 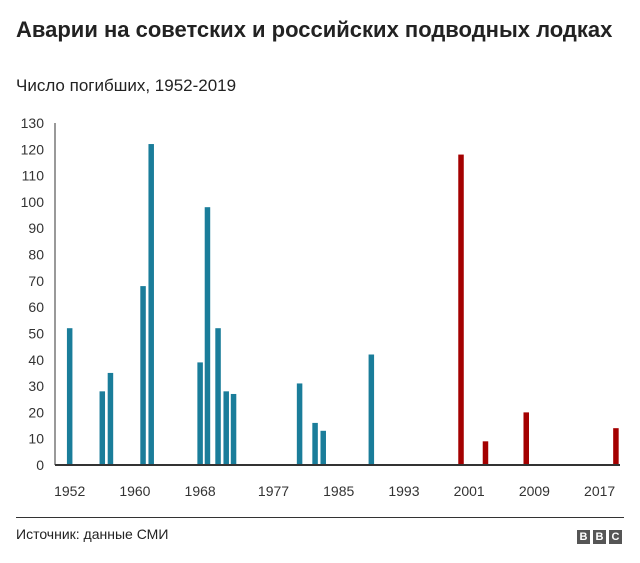 I want to click on y-tick-label: 130, so click(x=33, y=123).